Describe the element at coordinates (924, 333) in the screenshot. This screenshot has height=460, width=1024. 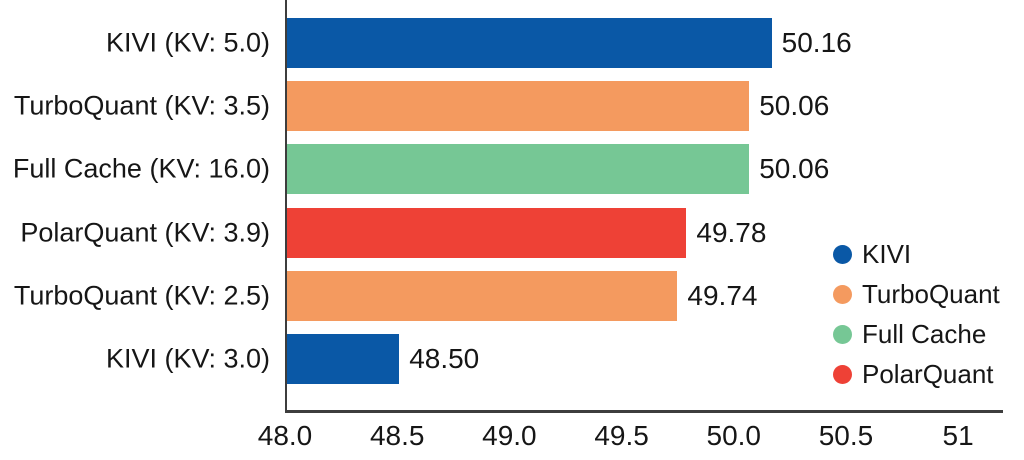
I see `legend-label: Full Cache` at that location.